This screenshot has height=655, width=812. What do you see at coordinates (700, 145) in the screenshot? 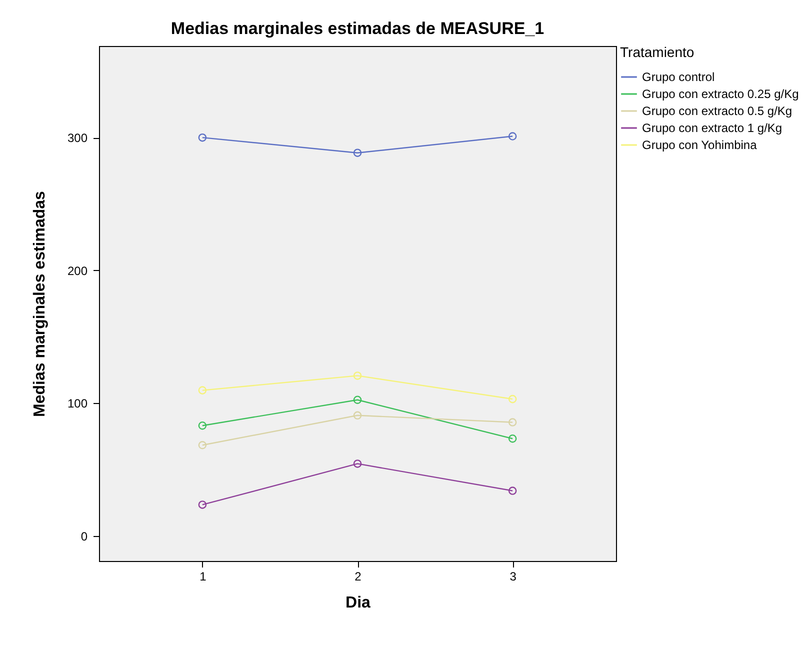
I see `legend-label: Grupo con Yohimbina` at bounding box center [700, 145].